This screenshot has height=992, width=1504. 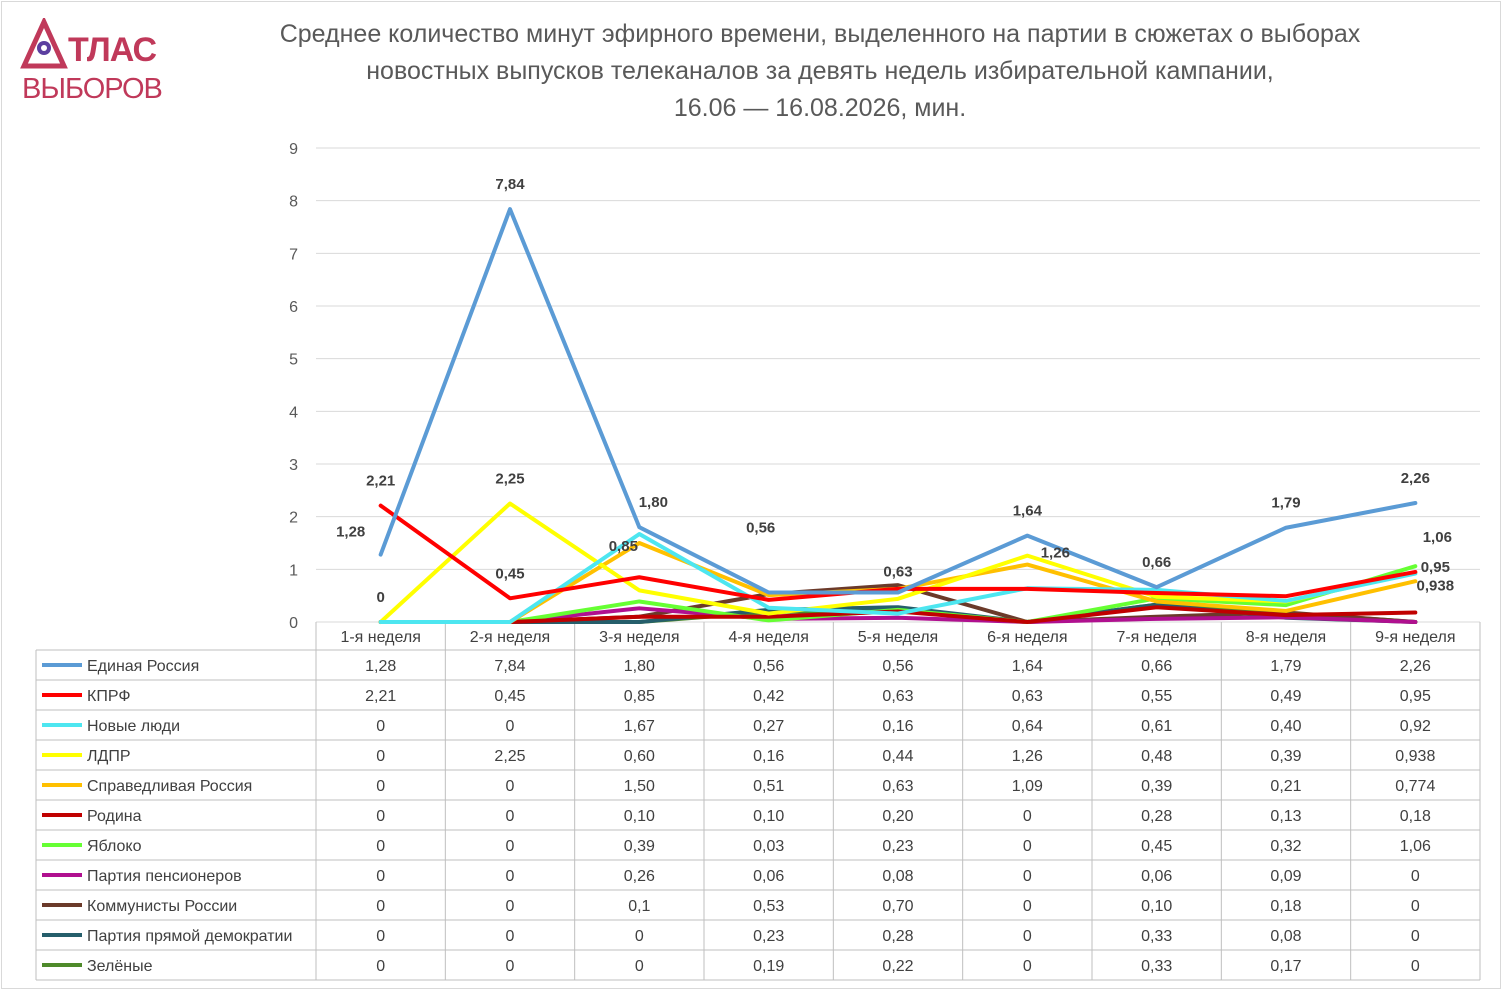 I want to click on table-cell-value: 7,84, so click(x=509, y=666).